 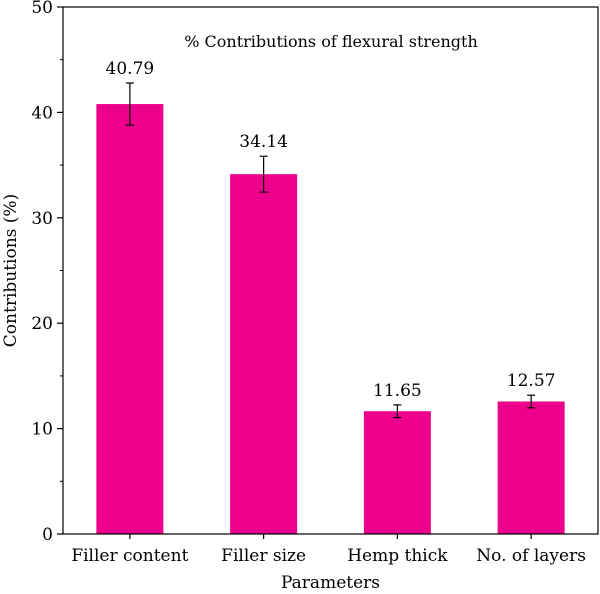 What do you see at coordinates (531, 381) in the screenshot?
I see `data-label-no-of-layers: 12.57` at bounding box center [531, 381].